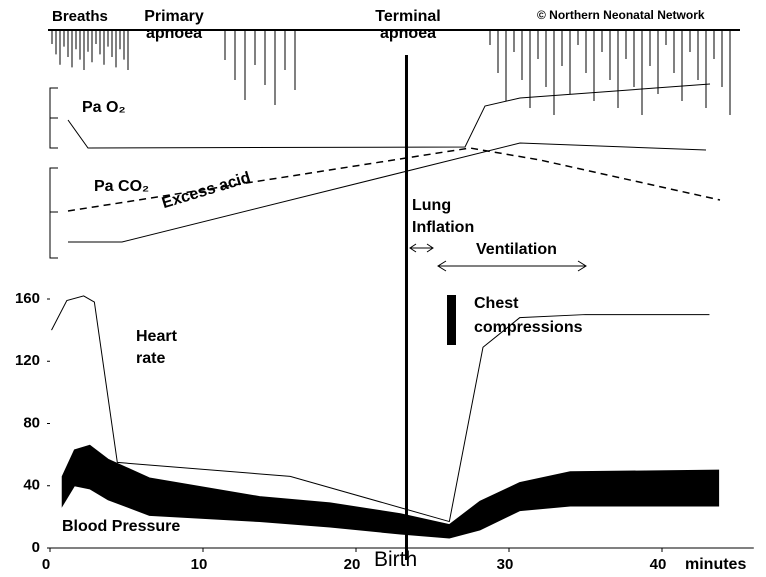  I want to click on y-tick-label: 40, so click(31, 485).